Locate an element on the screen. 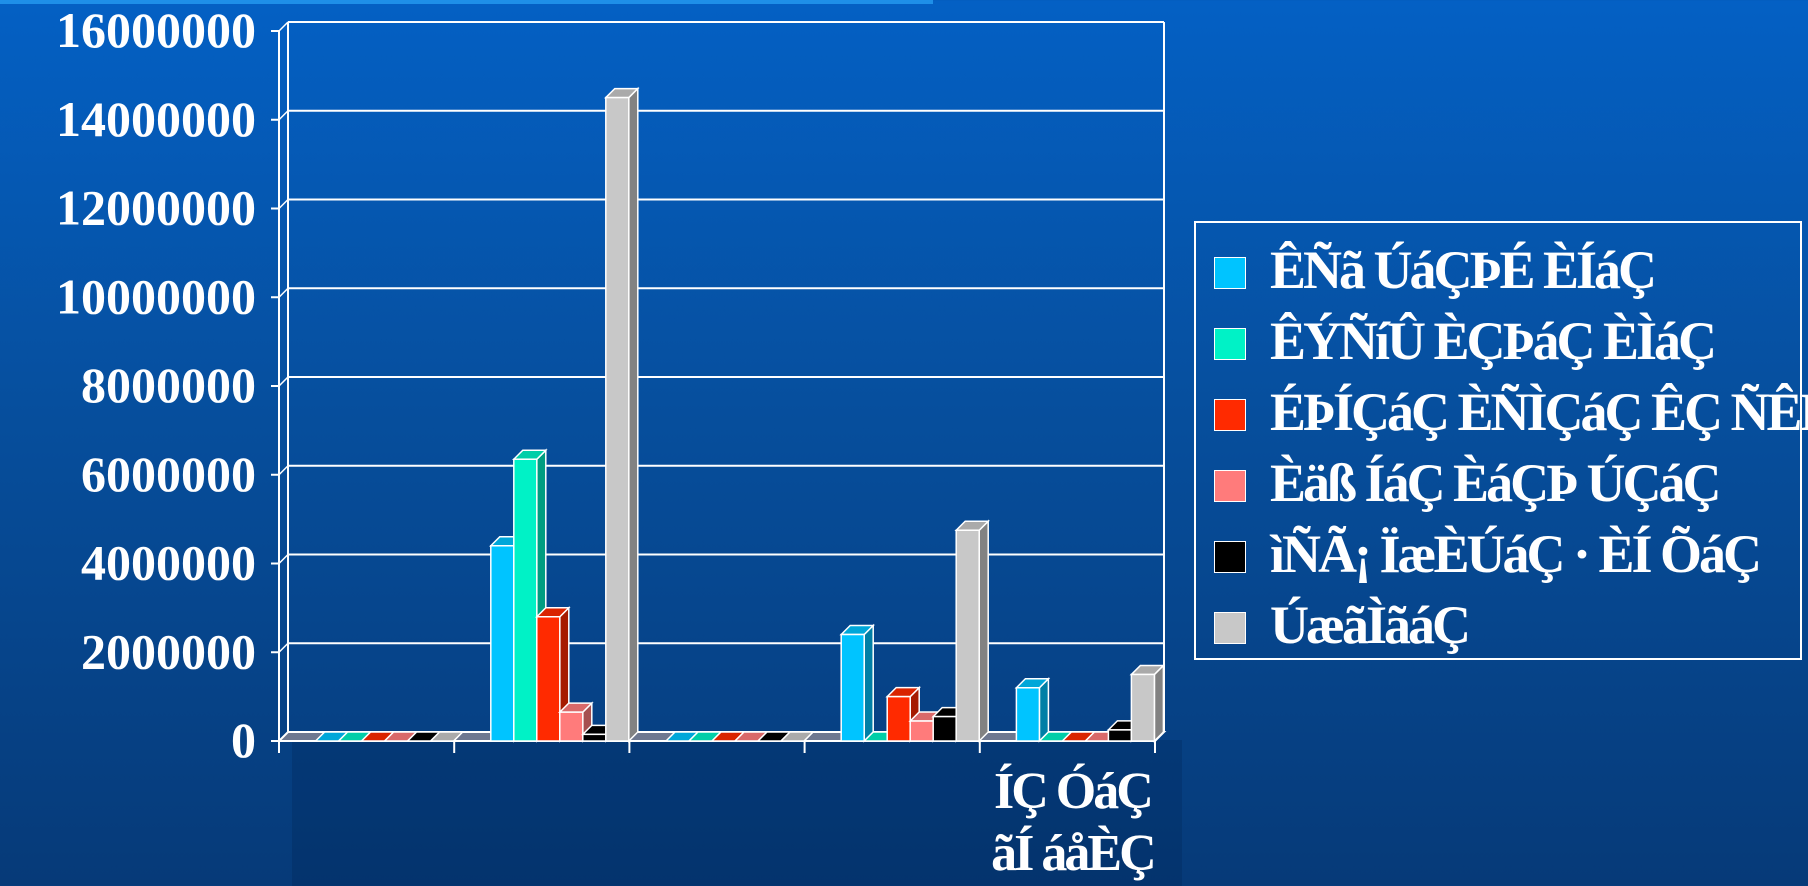  legend-label: ÉÞÍÇáÇ ÈÑÌÇáÇ ÊÇ ÑÊÞÒ is located at coordinates (1539, 412).